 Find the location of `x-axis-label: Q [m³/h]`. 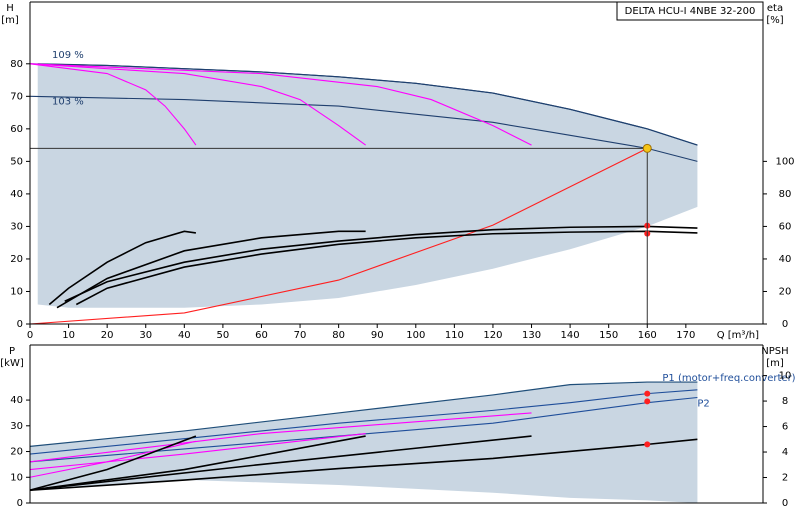

x-axis-label: Q [m³/h] is located at coordinates (738, 335).